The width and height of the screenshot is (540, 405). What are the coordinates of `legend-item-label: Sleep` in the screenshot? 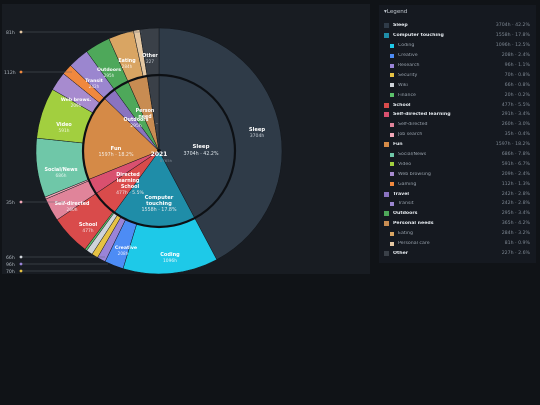 It's located at (400, 26).